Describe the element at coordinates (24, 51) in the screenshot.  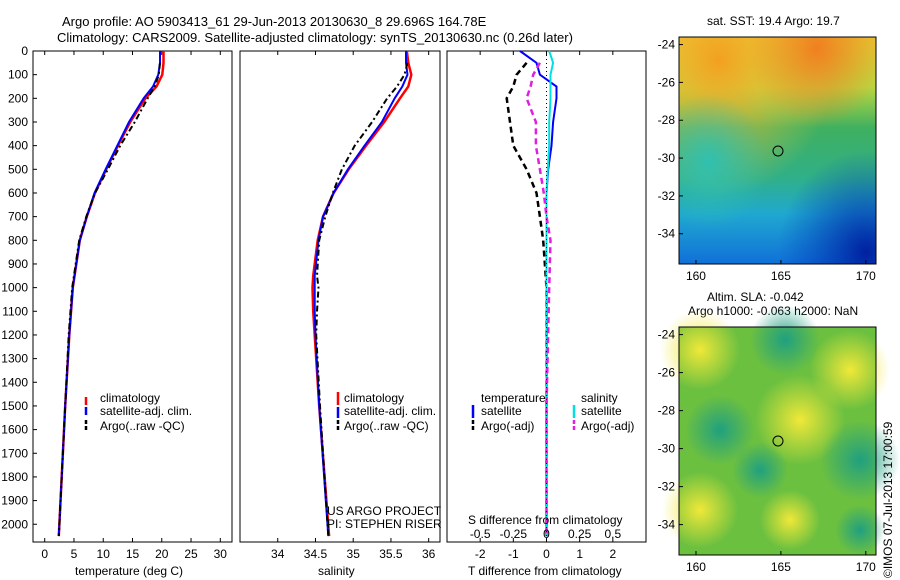
I see `depth-tick-label: 0` at that location.